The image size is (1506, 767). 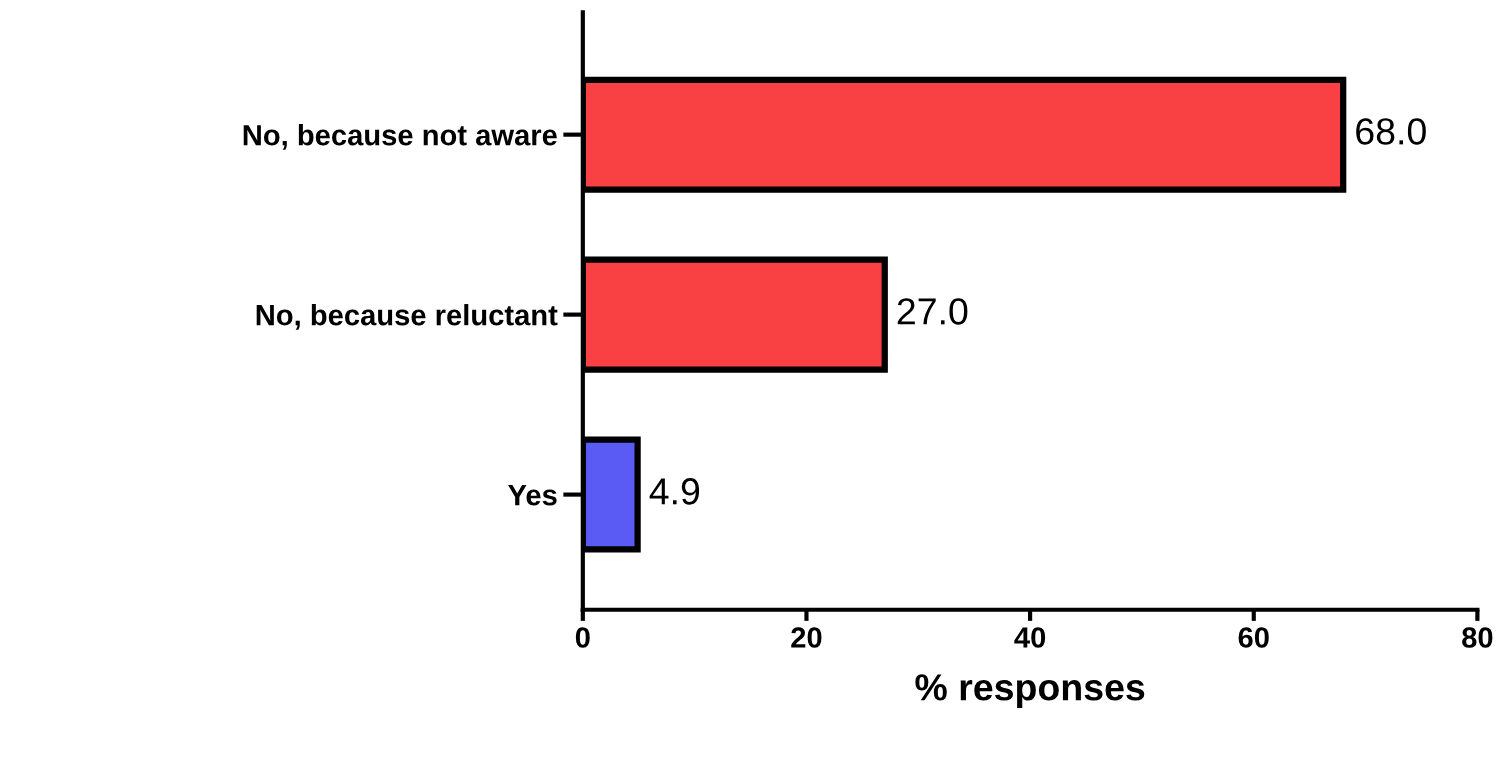 I want to click on y-tick-label: No, because not aware, so click(x=400, y=137).